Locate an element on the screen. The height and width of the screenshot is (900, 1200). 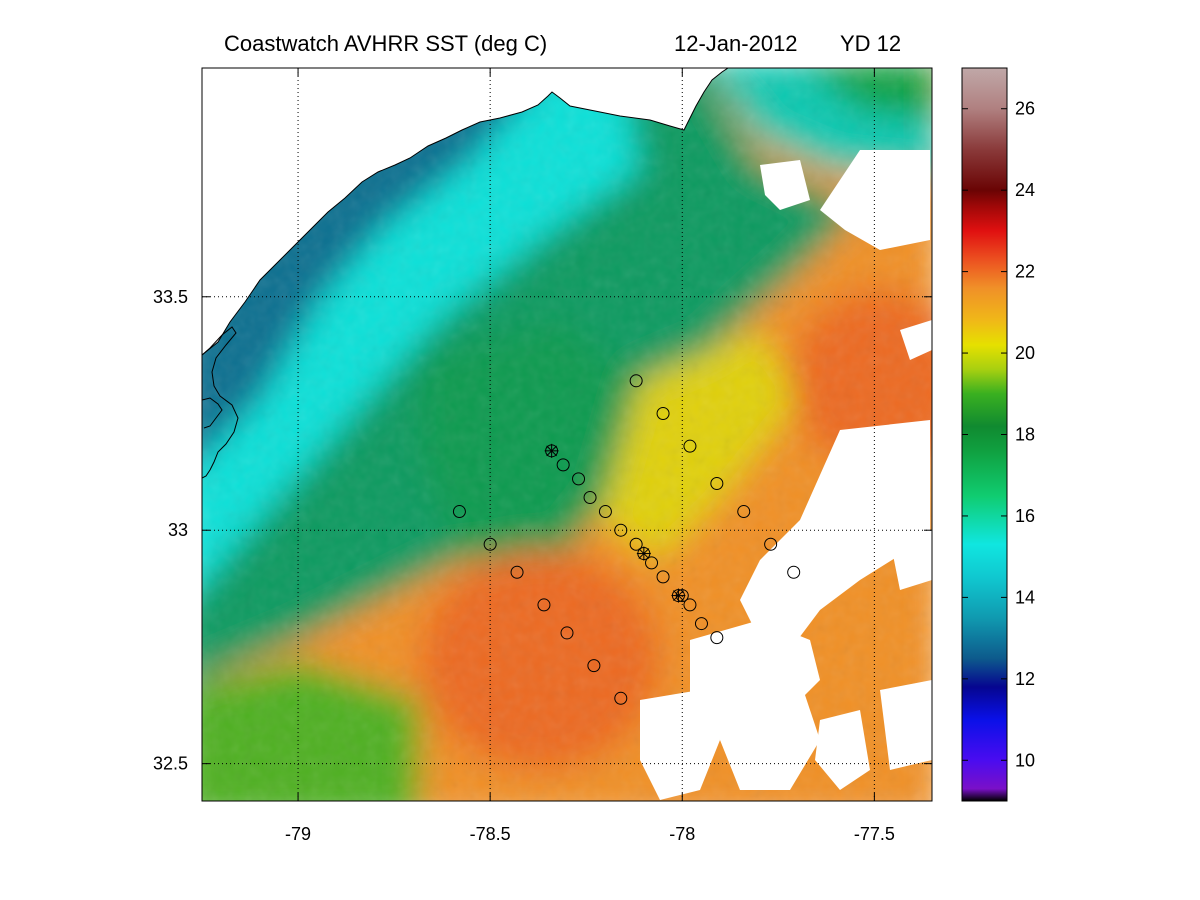
colorbar-ticks: 10 12 14 16 18 20 22 24 26 is located at coordinates (998, 434).